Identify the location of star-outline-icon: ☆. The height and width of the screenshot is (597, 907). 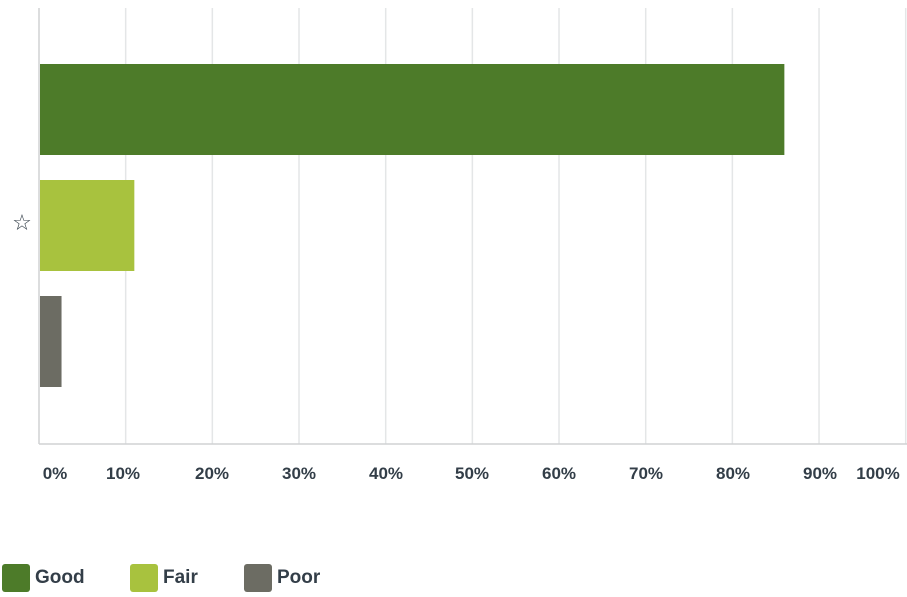
(22, 223).